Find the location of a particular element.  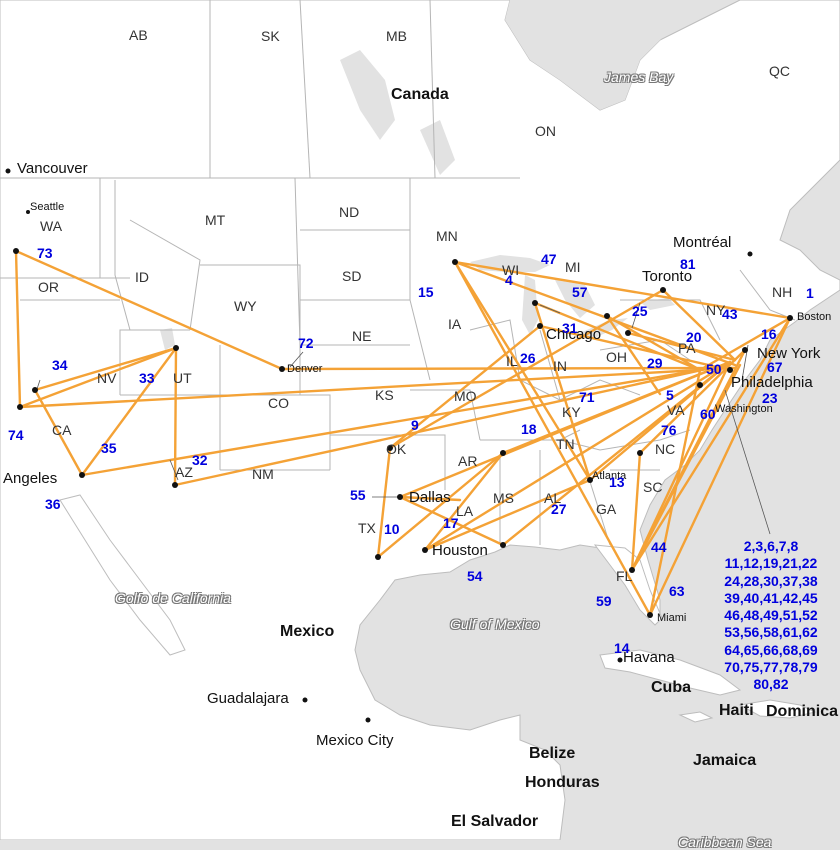

route-label: 13 is located at coordinates (617, 482).